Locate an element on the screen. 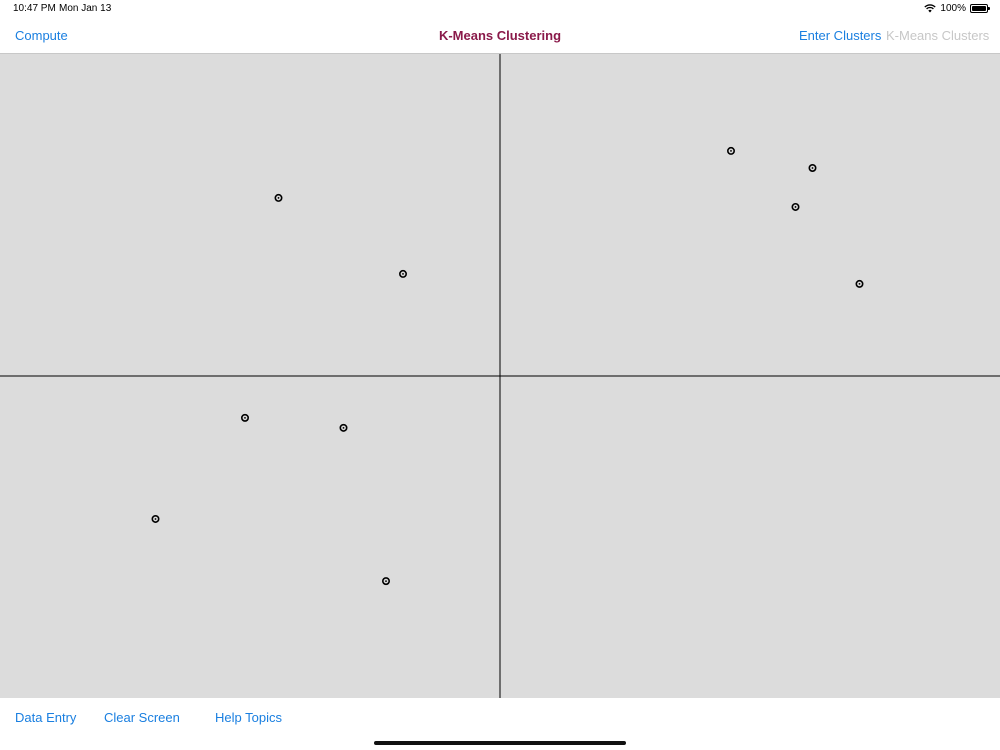  battery-icon is located at coordinates (980, 8).